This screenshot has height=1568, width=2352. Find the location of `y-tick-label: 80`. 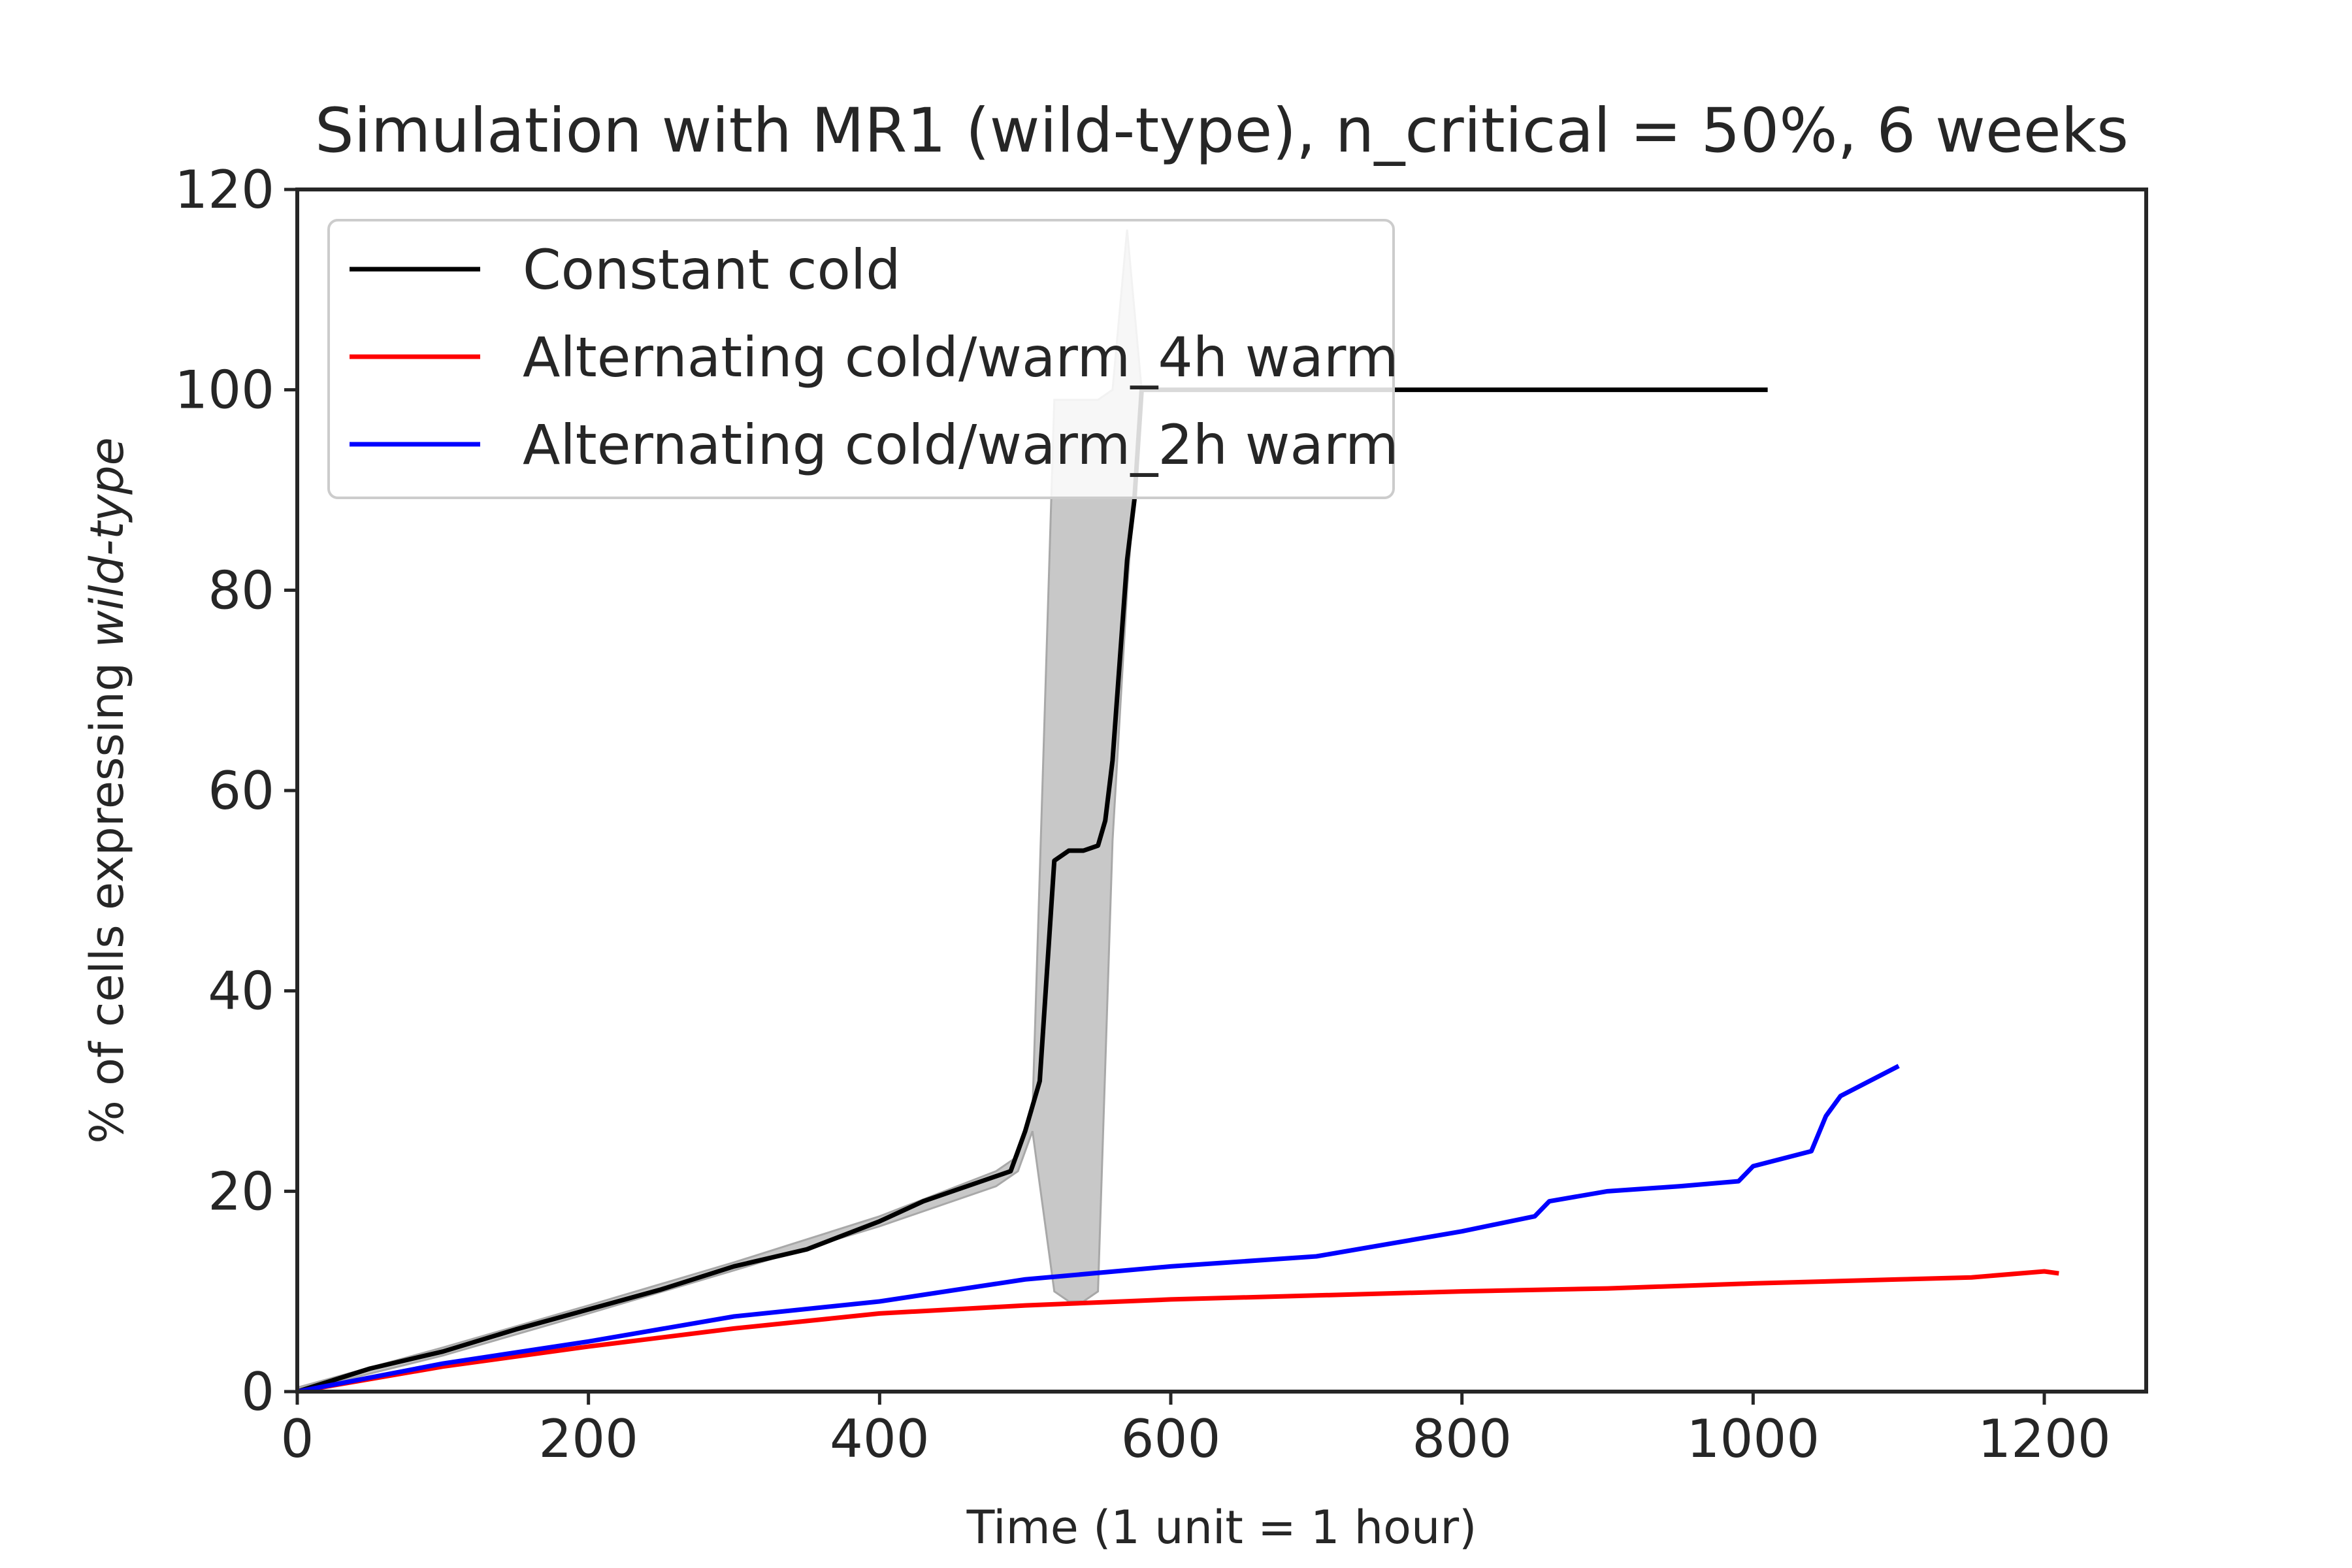

y-tick-label: 80 is located at coordinates (241, 590).